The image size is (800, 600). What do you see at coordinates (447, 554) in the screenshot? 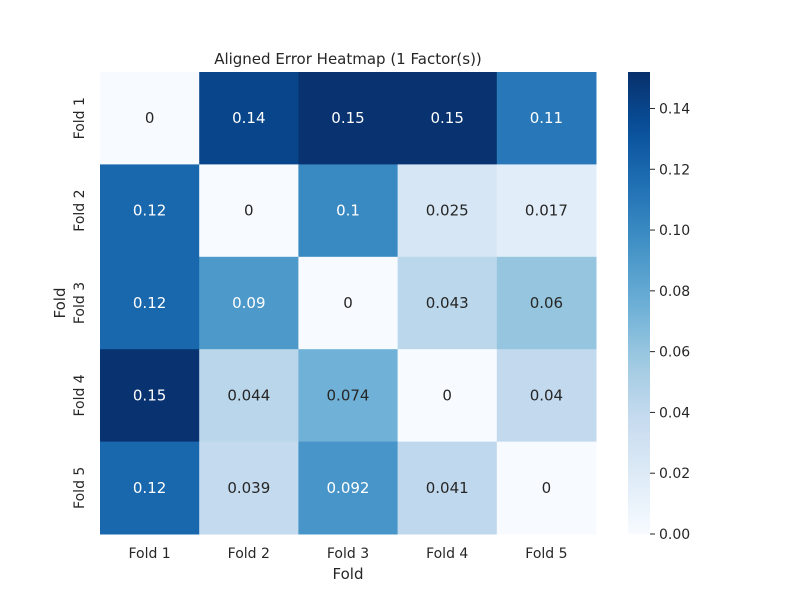
I see `x-tick-label: Fold 4` at bounding box center [447, 554].